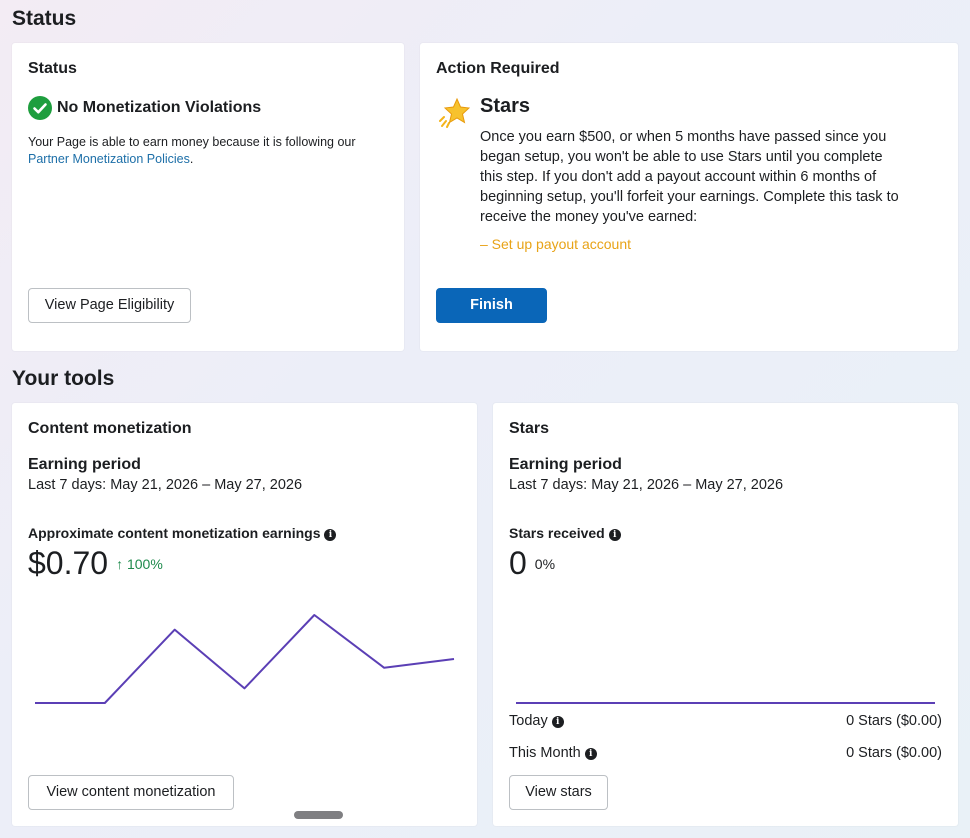  What do you see at coordinates (529, 428) in the screenshot?
I see `stars-card-title: Stars` at bounding box center [529, 428].